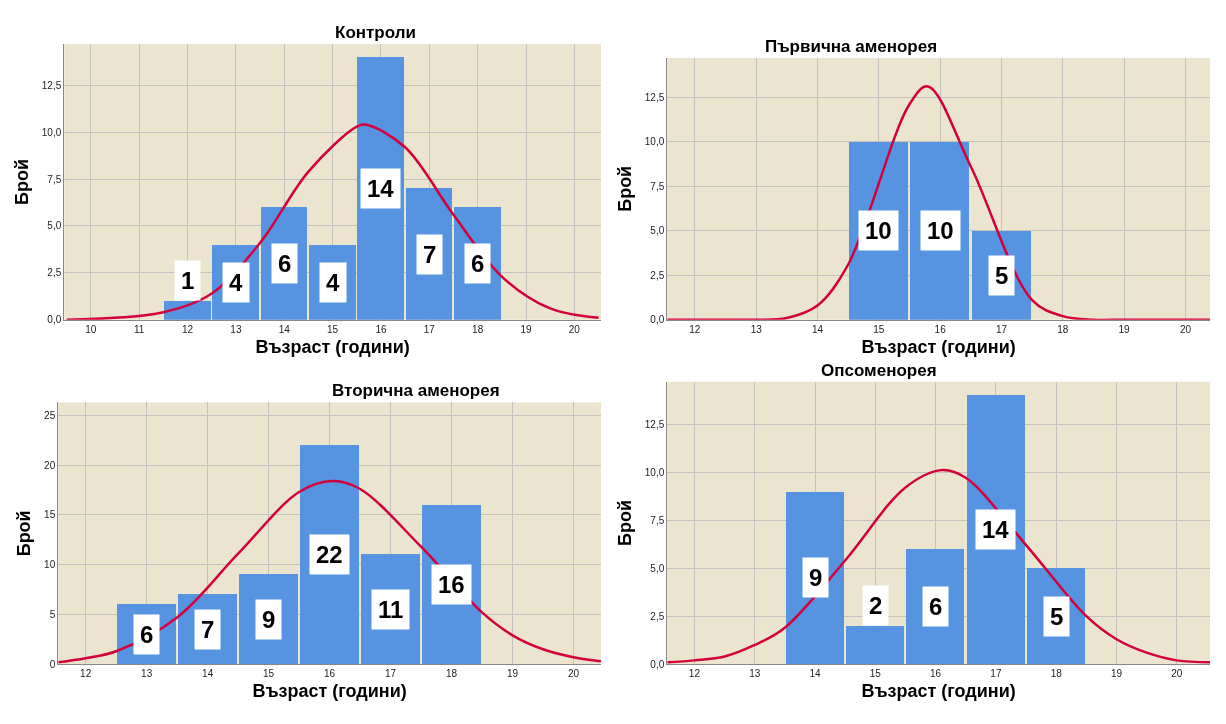 This screenshot has width=1226, height=724. Describe the element at coordinates (451, 584) in the screenshot. I see `data-label: 16` at that location.